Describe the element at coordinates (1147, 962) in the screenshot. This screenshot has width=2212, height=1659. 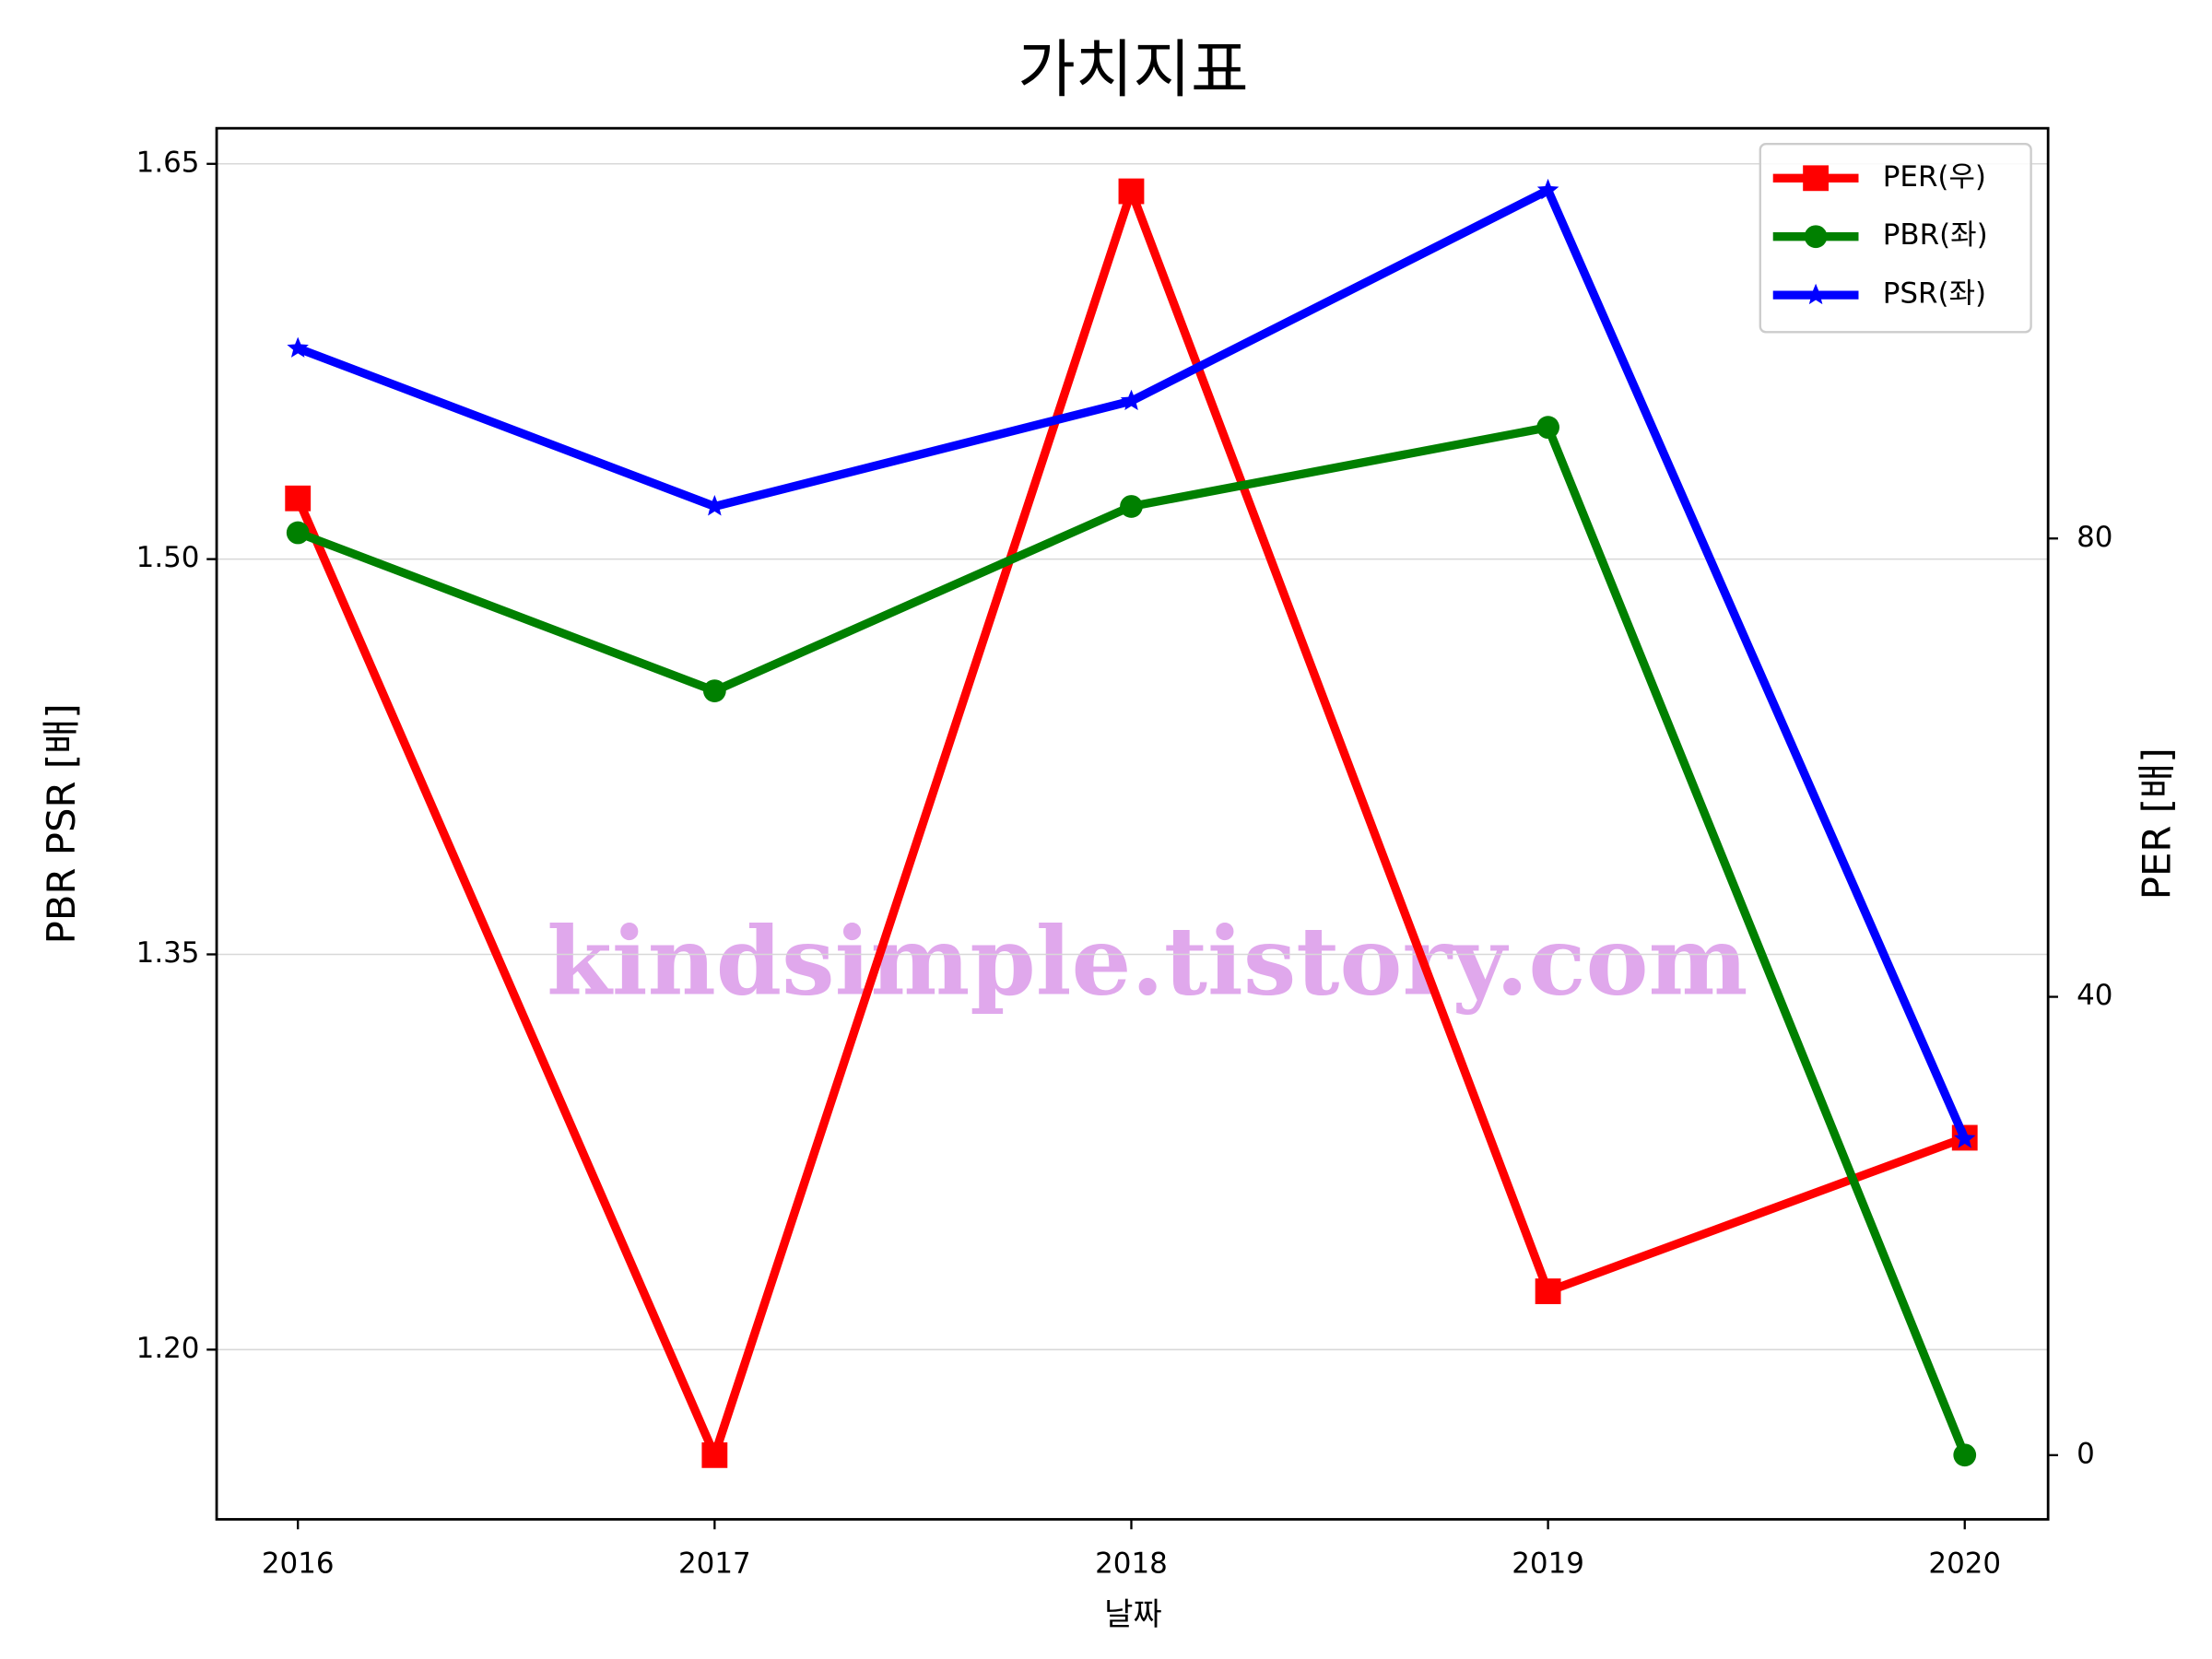
I see `watermark: kindsimple.tistory.com` at that location.